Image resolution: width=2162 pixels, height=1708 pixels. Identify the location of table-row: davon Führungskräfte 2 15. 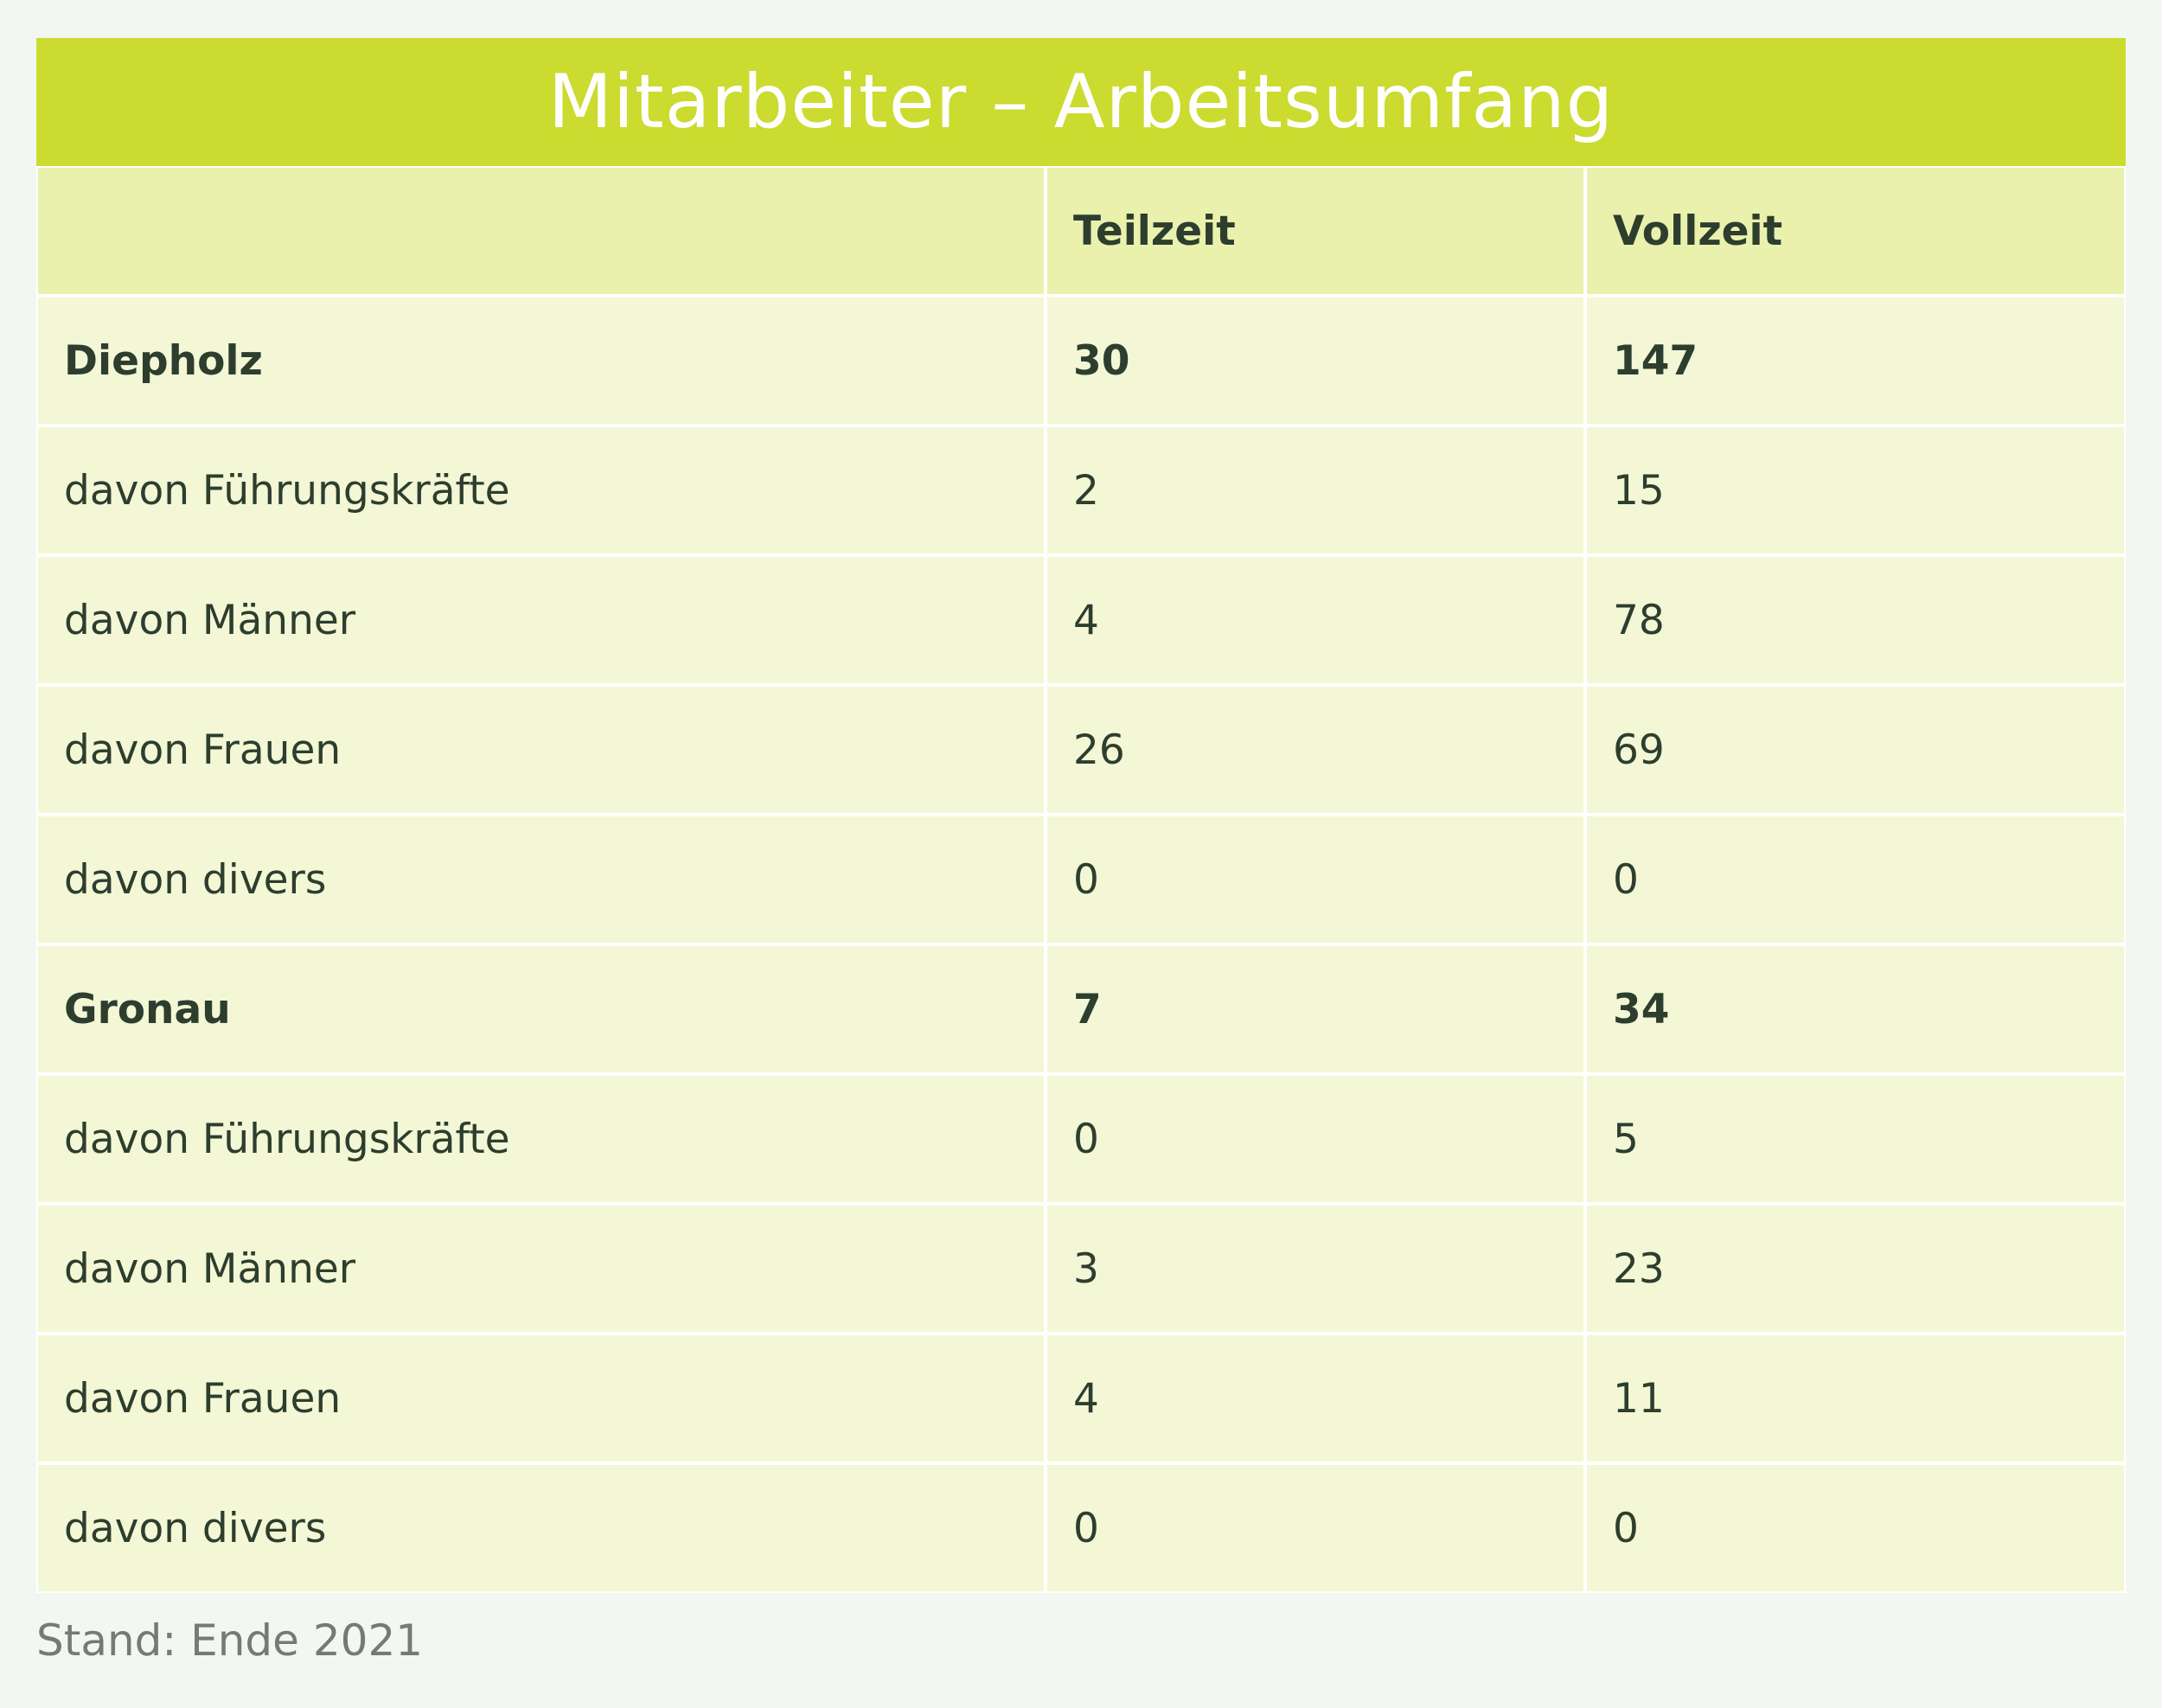
(1081, 490).